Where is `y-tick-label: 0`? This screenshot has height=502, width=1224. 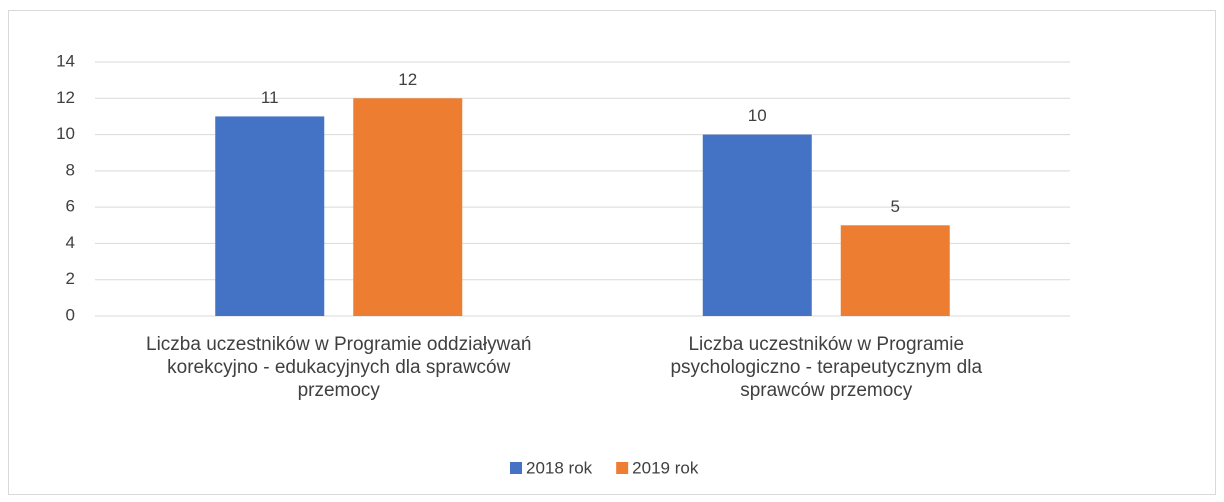 y-tick-label: 0 is located at coordinates (70, 314).